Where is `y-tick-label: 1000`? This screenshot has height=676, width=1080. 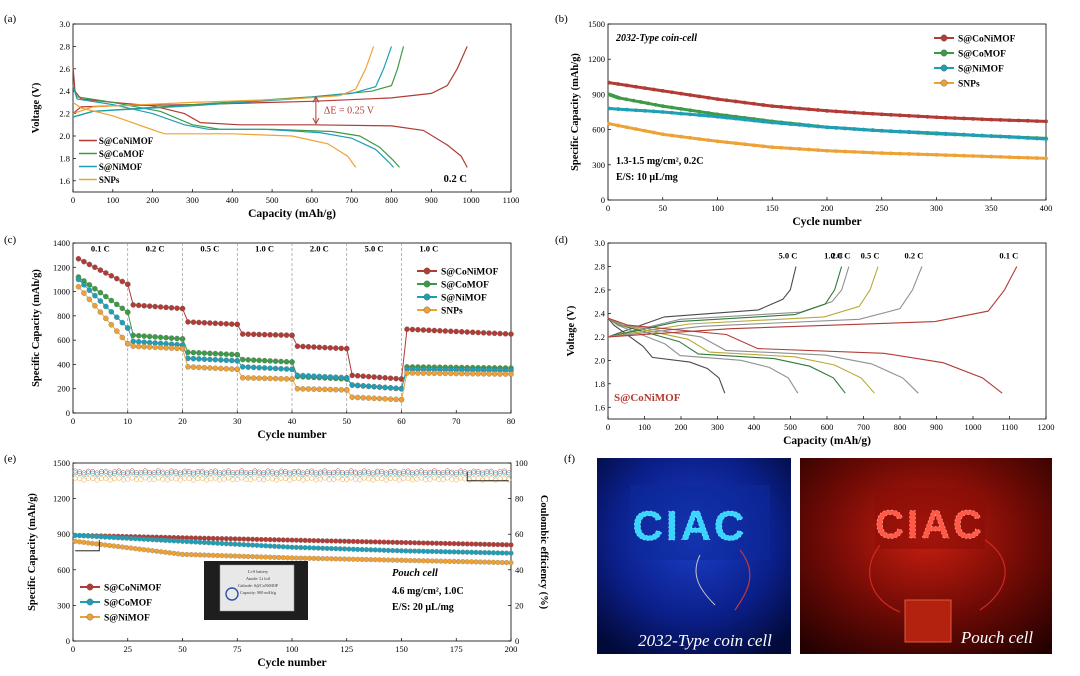 y-tick-label: 1000 is located at coordinates (61, 292).